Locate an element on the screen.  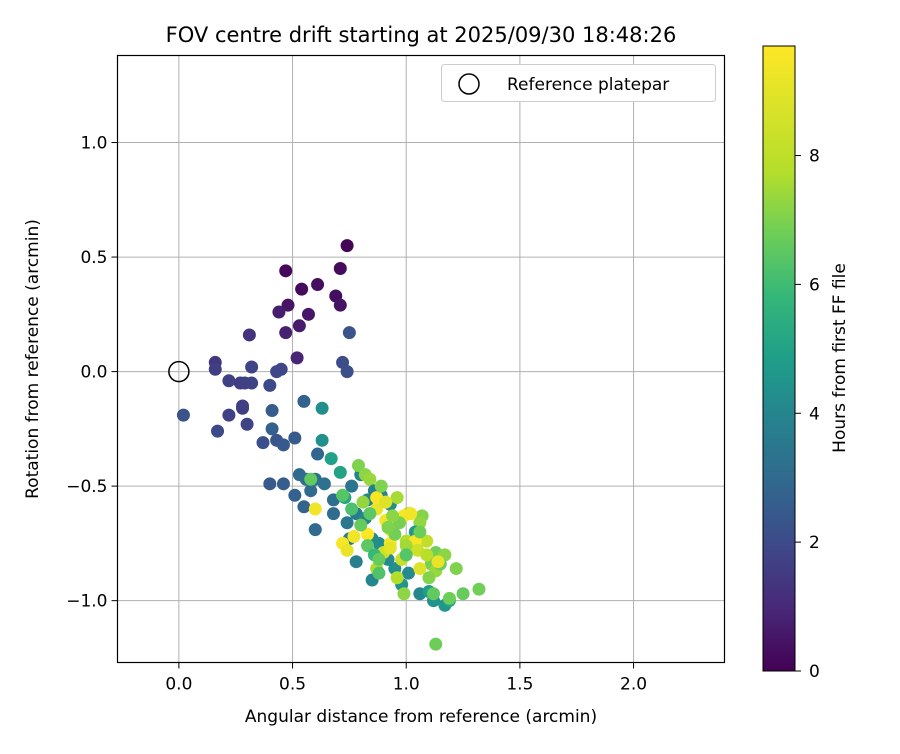
x-axis-label: Angular distance from reference (arcmin) is located at coordinates (421, 717).